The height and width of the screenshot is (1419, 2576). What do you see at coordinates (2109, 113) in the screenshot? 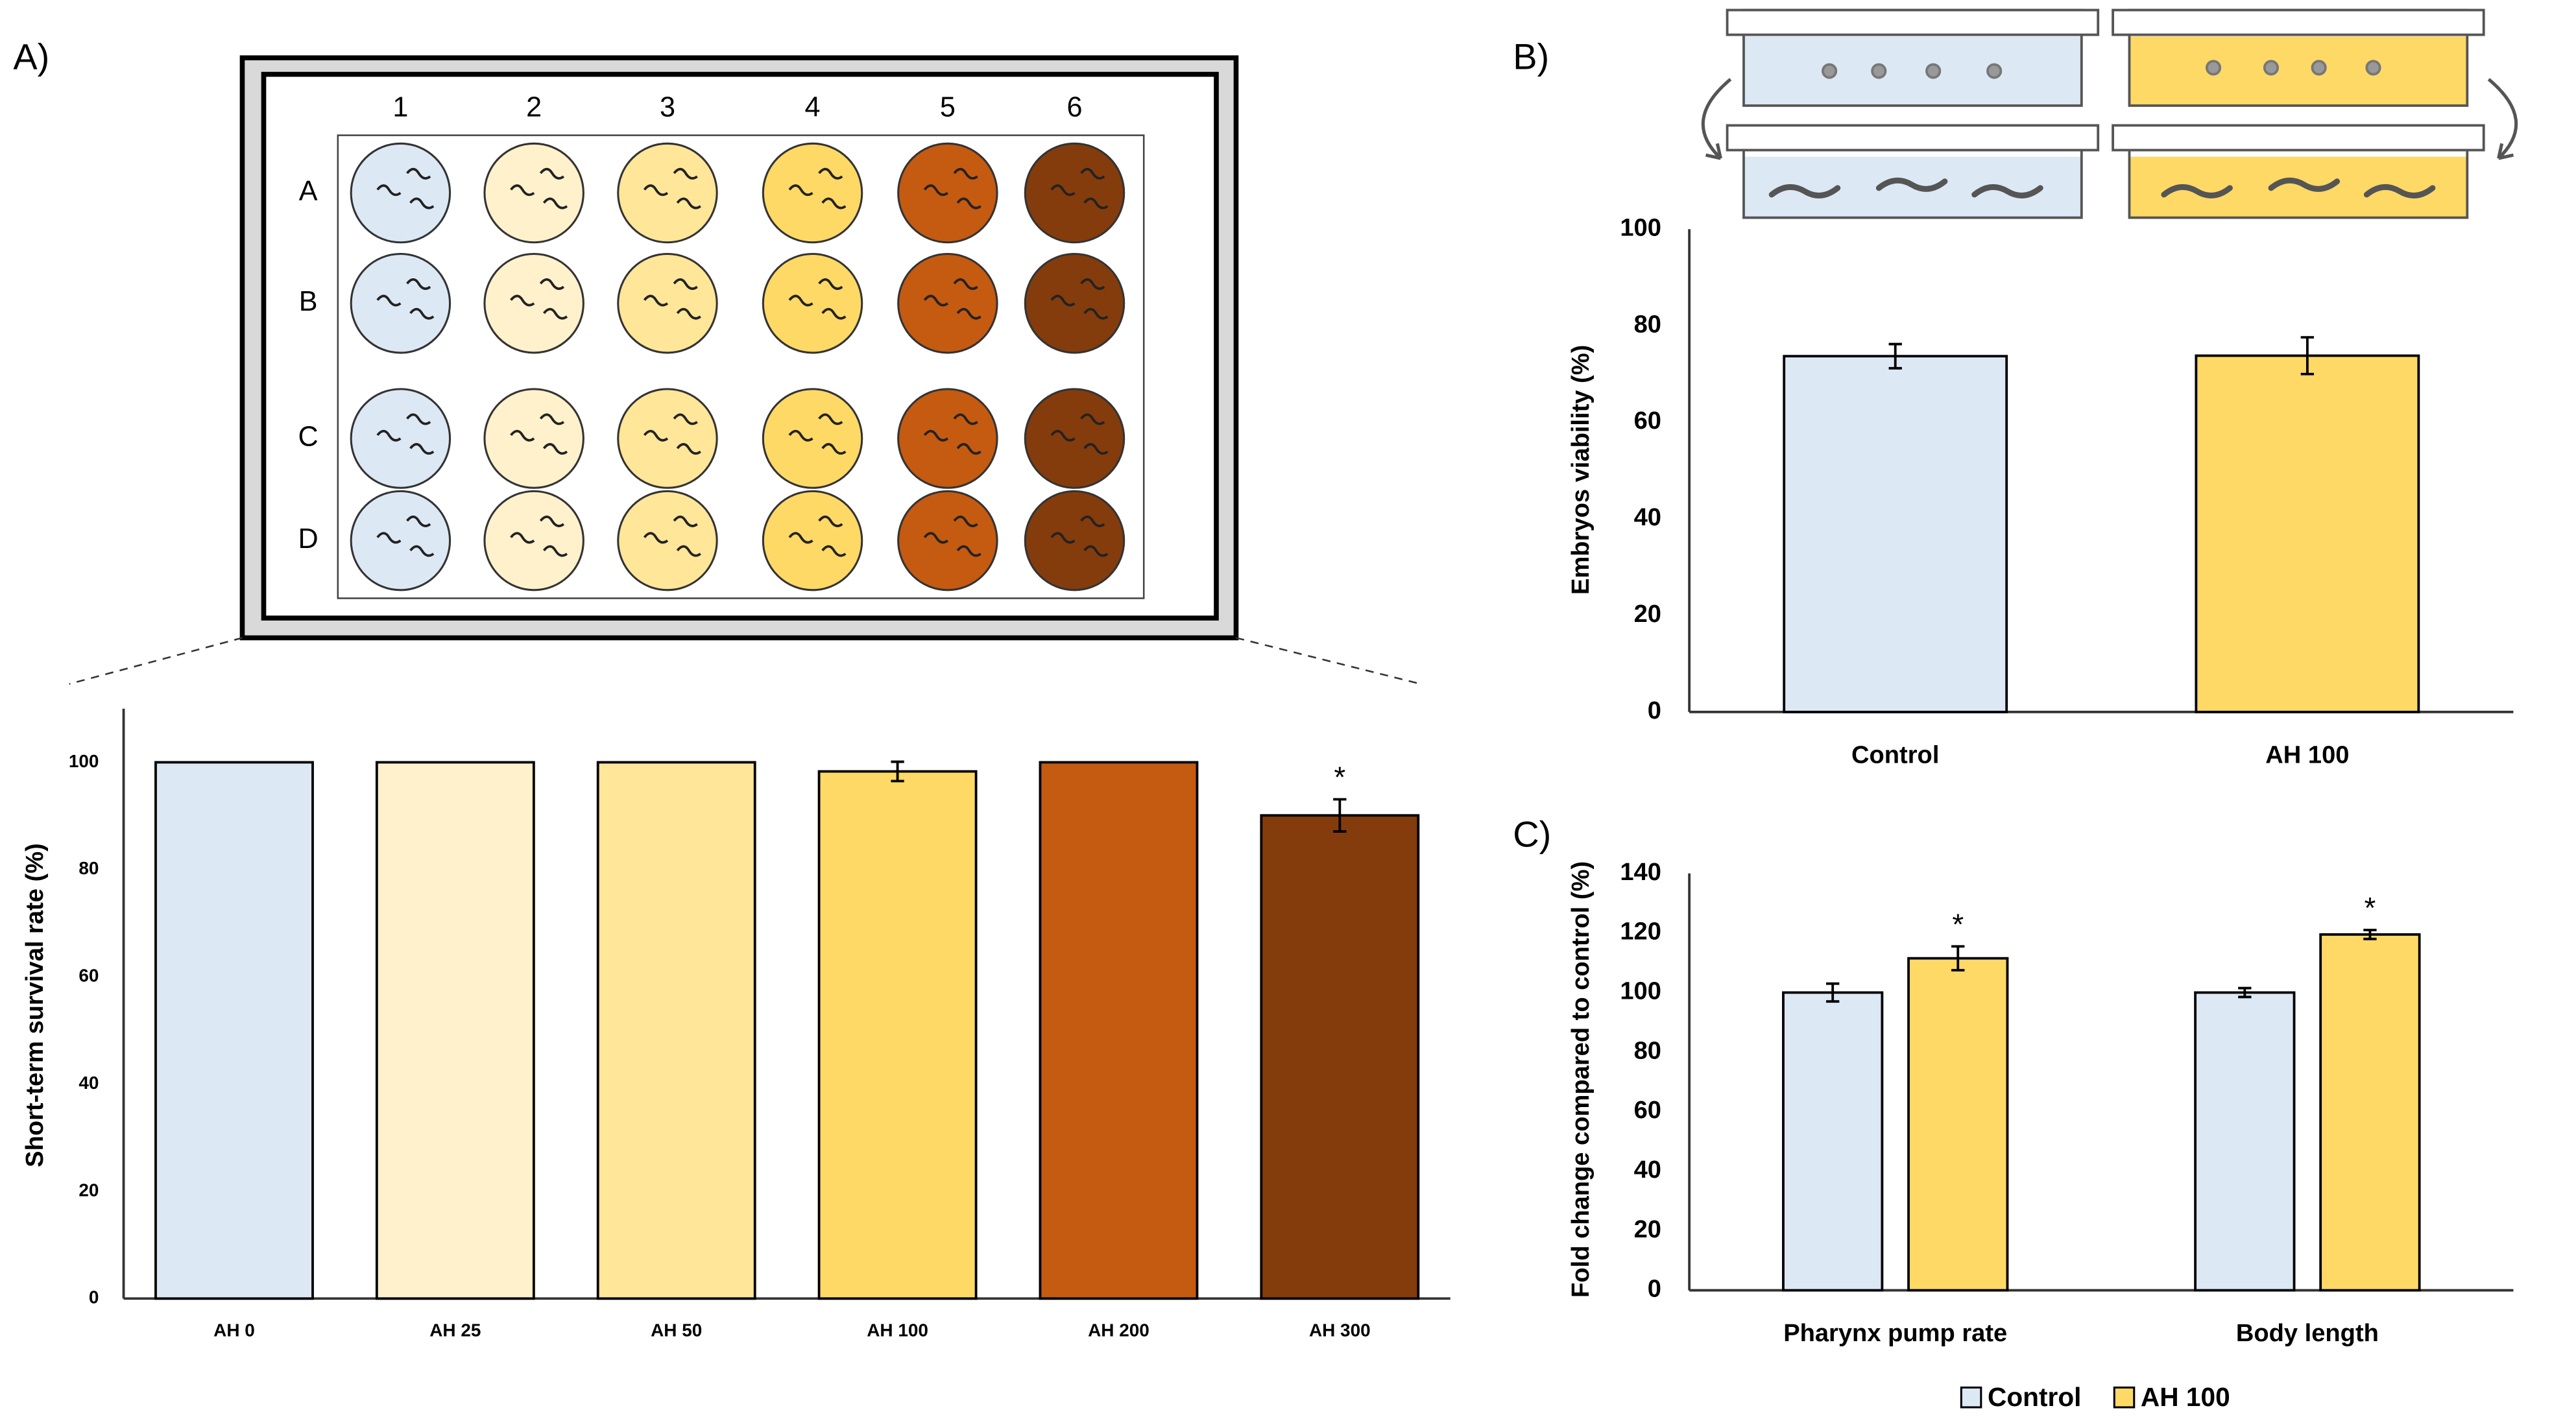
I see `dish-illustration` at bounding box center [2109, 113].